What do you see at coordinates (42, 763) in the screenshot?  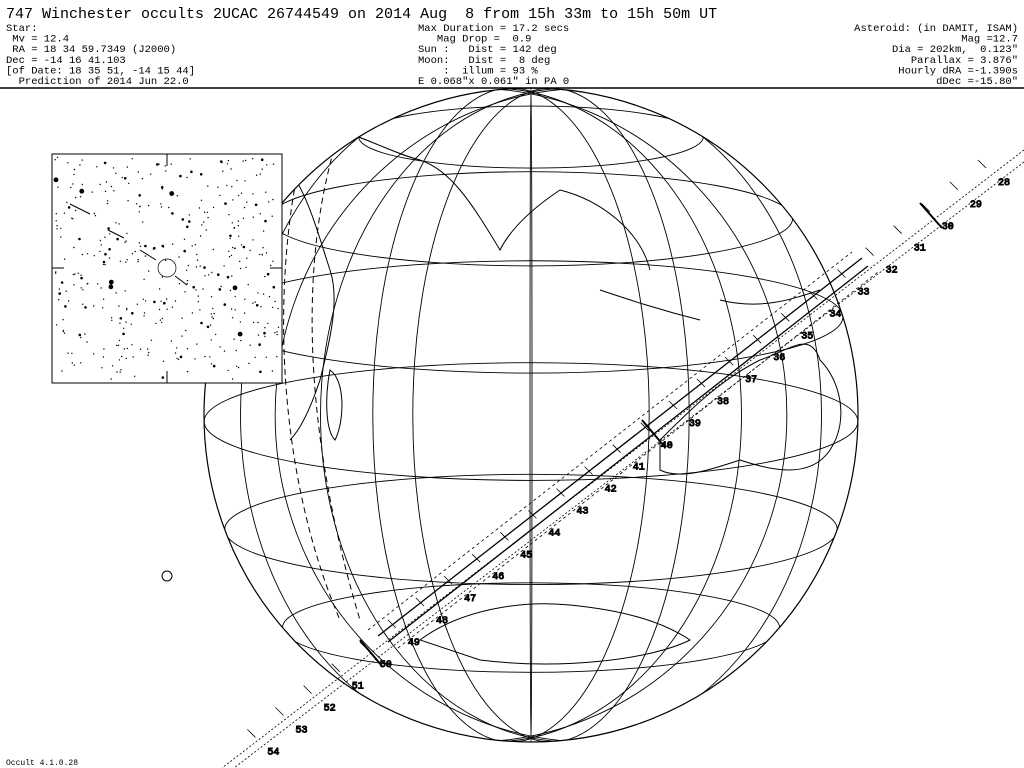 I see `footer: Occult 4.1.0.28` at bounding box center [42, 763].